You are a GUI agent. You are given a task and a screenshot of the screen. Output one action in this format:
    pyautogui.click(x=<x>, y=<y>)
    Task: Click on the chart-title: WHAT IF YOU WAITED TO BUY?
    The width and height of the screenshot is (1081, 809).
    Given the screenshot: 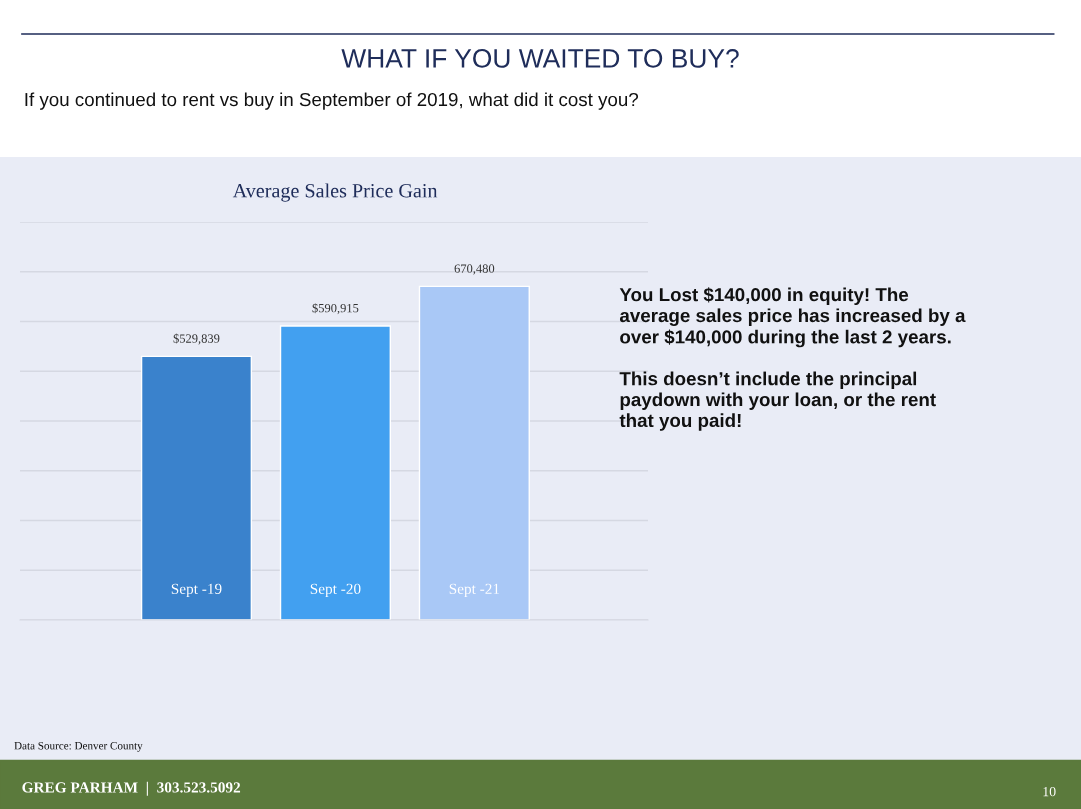 What is the action you would take?
    pyautogui.click(x=540, y=58)
    